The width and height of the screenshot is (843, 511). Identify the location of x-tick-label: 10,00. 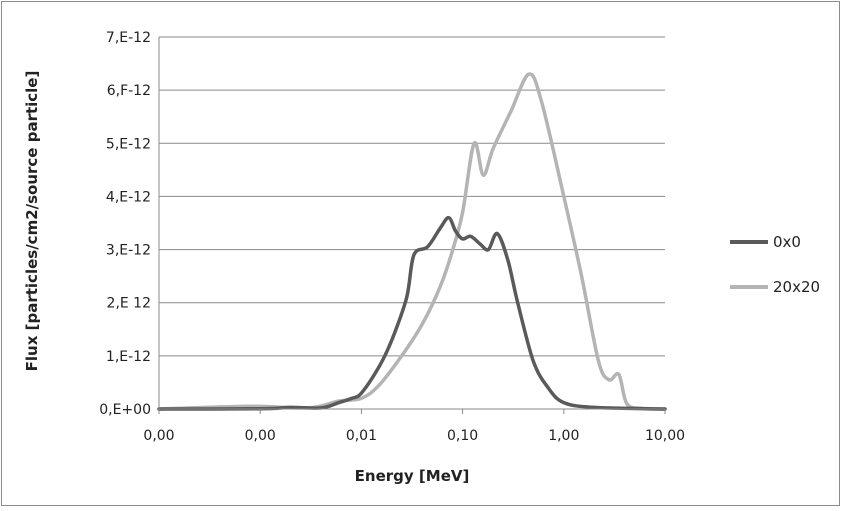
(665, 436).